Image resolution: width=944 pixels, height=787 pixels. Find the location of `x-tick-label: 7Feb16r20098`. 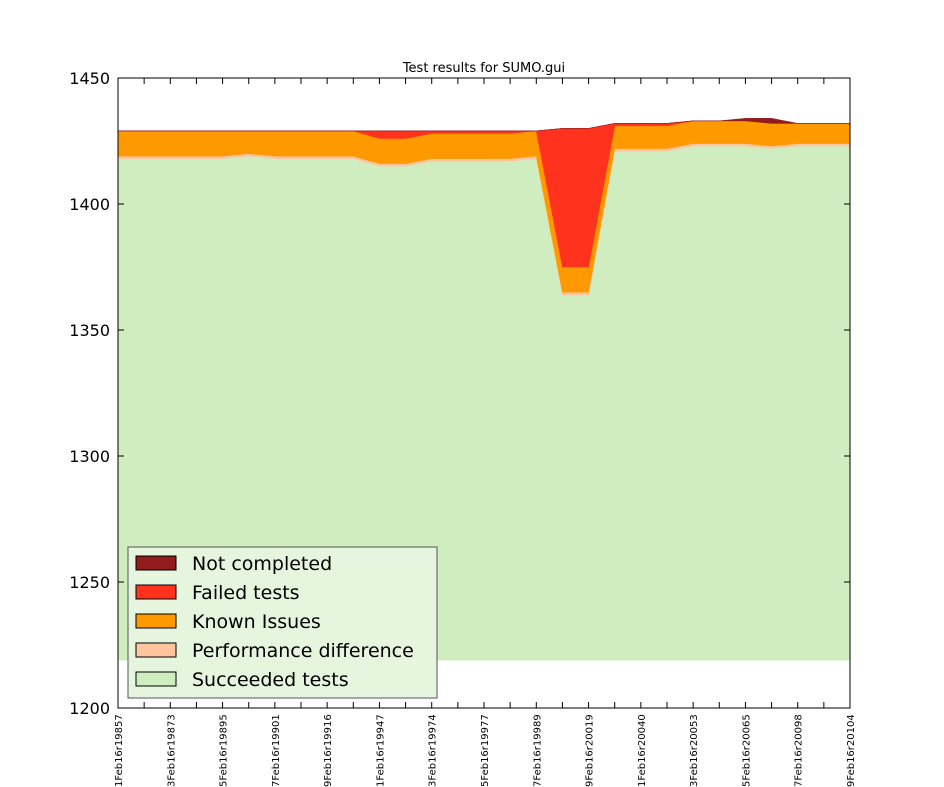

x-tick-label: 7Feb16r20098 is located at coordinates (799, 750).